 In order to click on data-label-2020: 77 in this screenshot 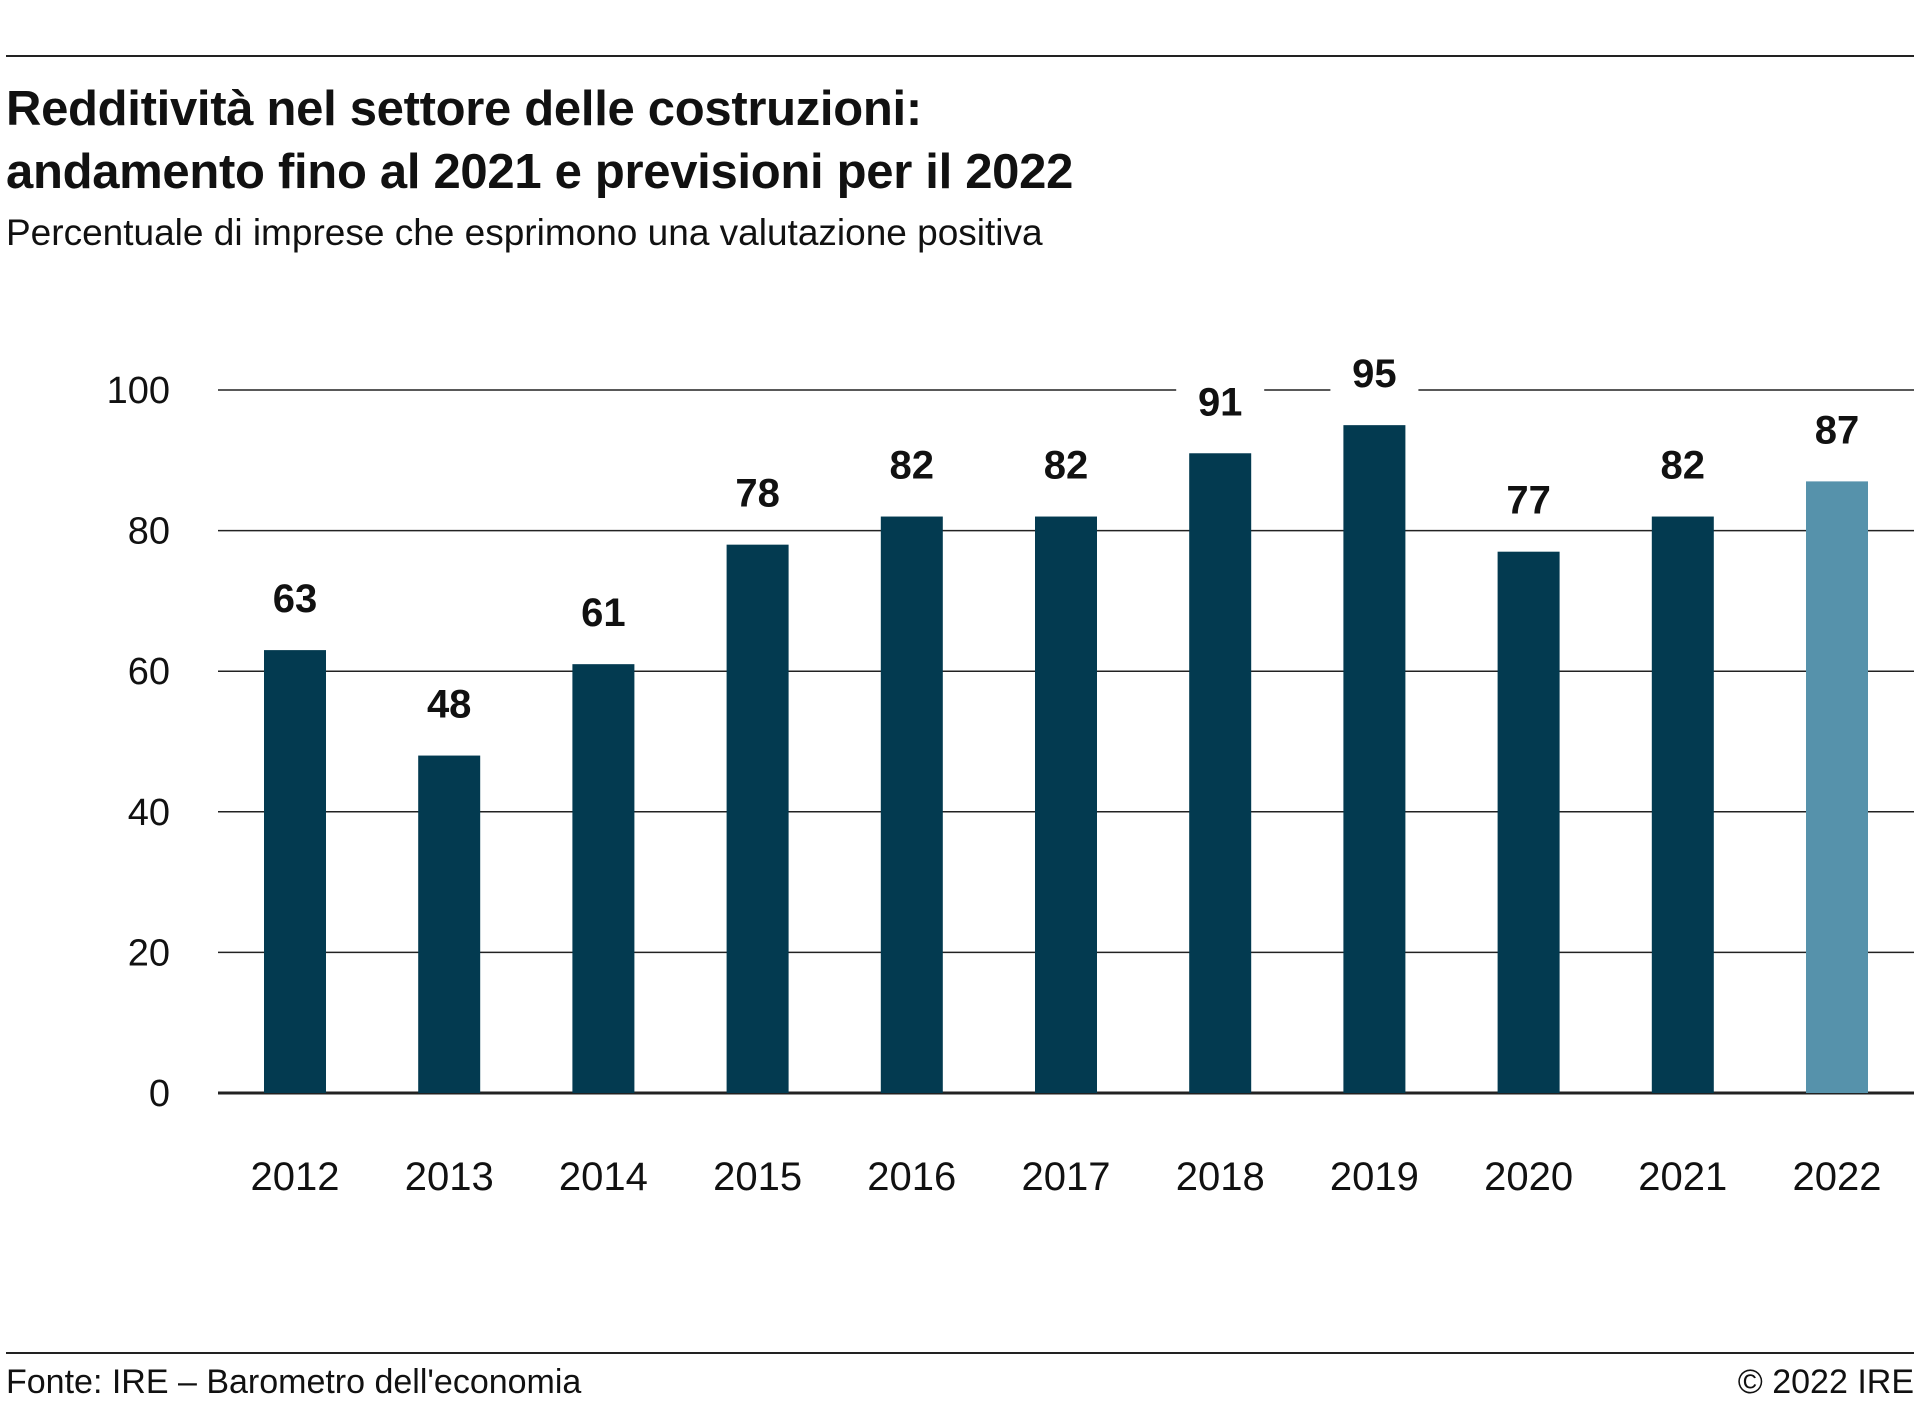, I will do `click(1528, 501)`.